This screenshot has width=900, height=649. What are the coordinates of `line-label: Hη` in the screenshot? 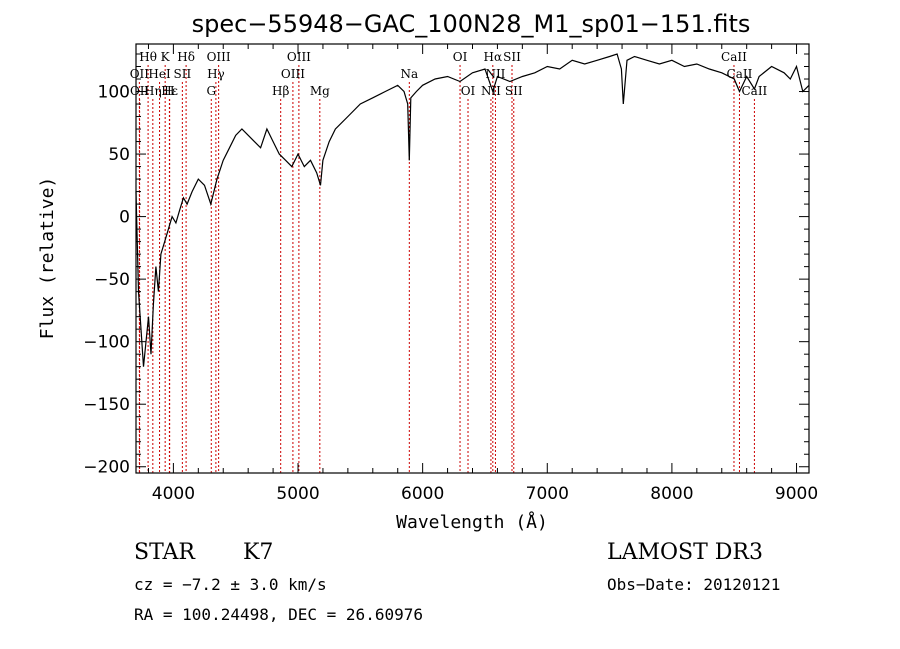 It's located at (153, 91).